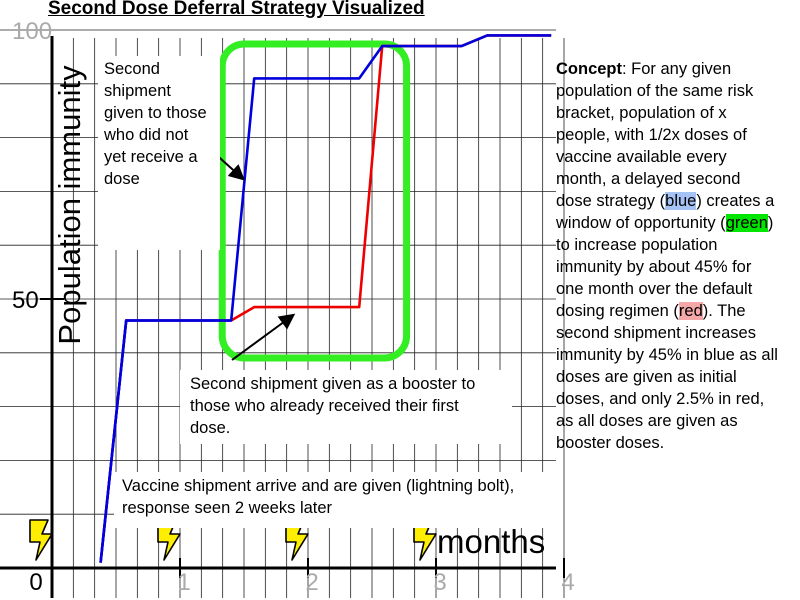  I want to click on arrow-to-red, so click(263, 337).